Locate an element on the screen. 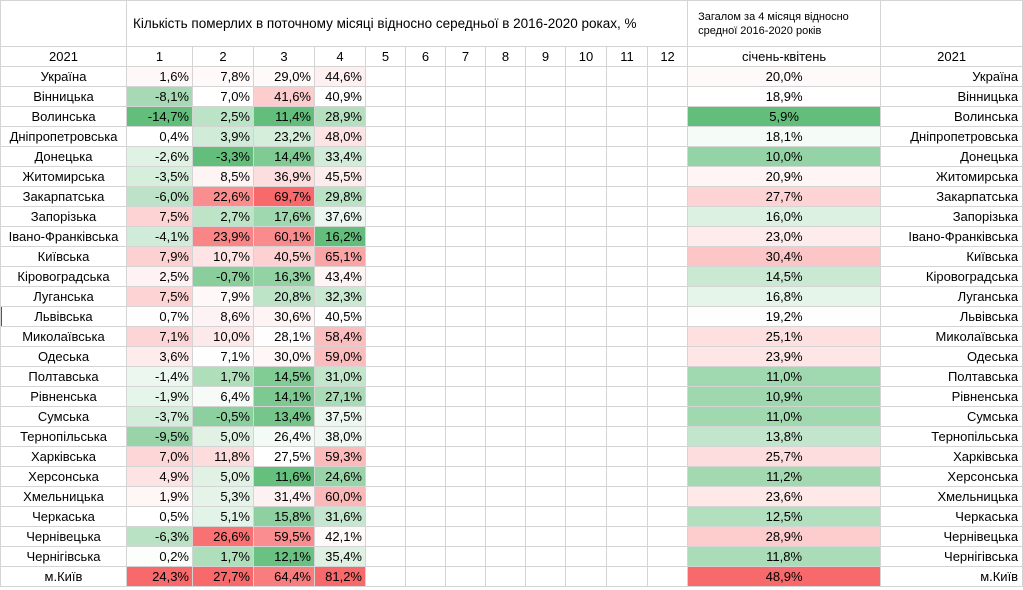  total-value-cell: 11,0% is located at coordinates (784, 416).